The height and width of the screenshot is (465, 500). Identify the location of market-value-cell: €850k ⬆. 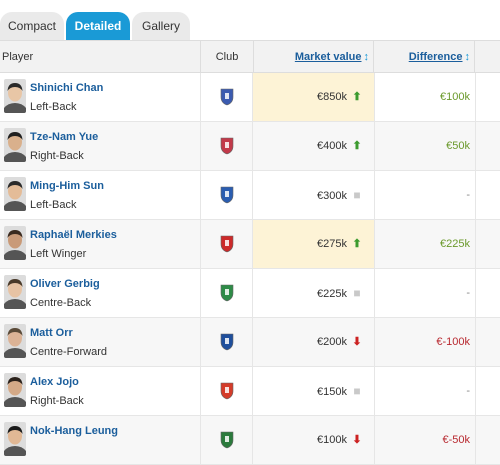
(314, 97).